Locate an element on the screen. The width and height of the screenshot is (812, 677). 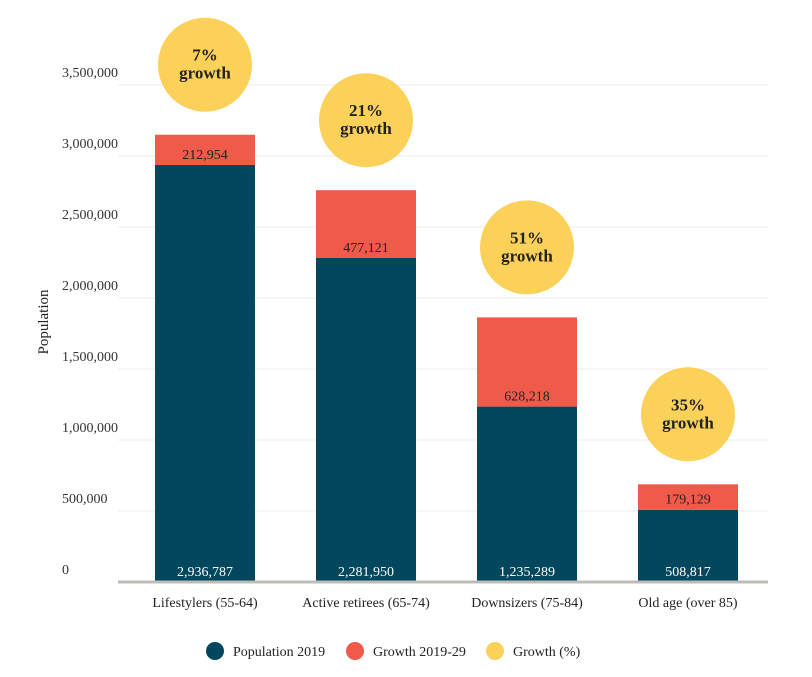
y-tick-label: 500,000 is located at coordinates (85, 499).